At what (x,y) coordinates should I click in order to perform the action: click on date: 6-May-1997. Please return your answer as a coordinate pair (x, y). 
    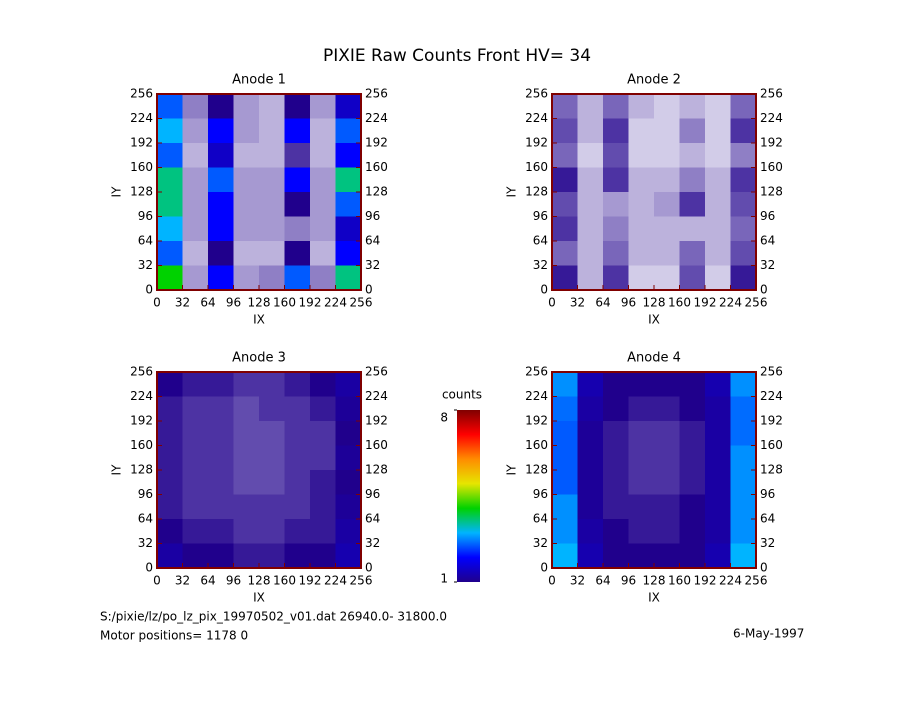
    Looking at the image, I should click on (768, 634).